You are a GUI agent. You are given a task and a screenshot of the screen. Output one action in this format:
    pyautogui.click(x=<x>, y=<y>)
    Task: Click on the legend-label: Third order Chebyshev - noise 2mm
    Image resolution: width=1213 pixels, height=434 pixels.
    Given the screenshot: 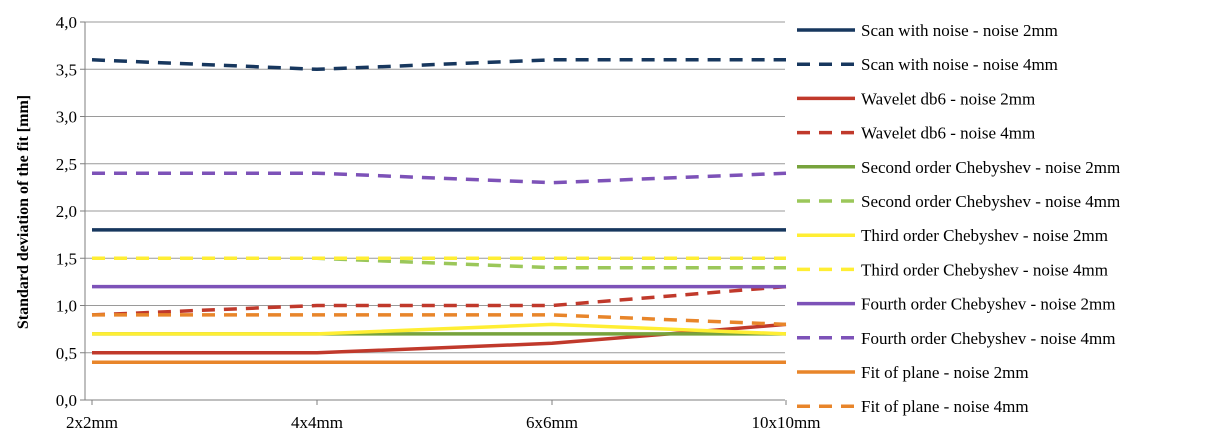 What is the action you would take?
    pyautogui.click(x=984, y=235)
    